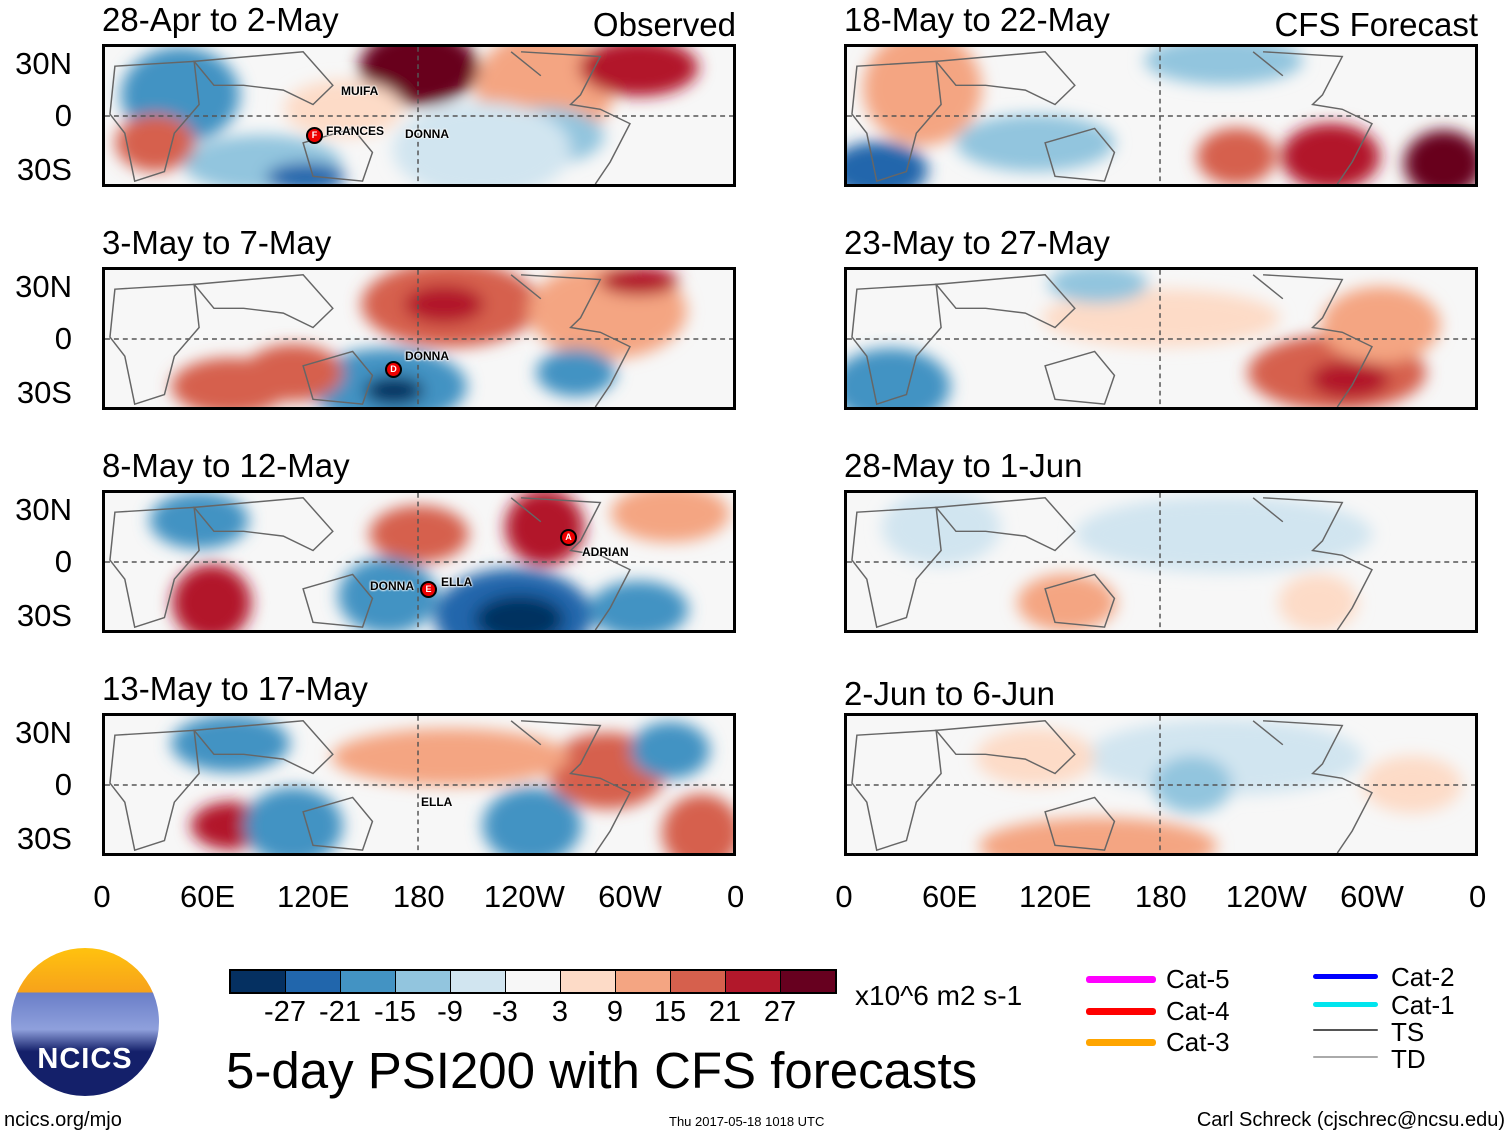 The width and height of the screenshot is (1510, 1137). Describe the element at coordinates (314, 135) in the screenshot. I see `storm-marker-icon: F` at that location.